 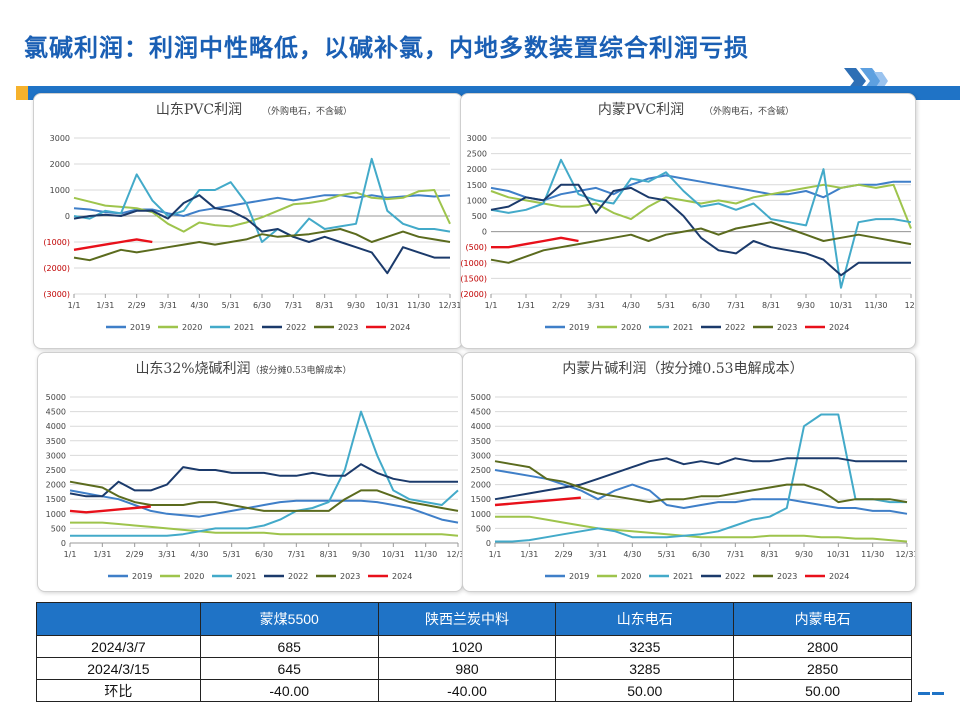 I want to click on legend-label: 2022, so click(x=735, y=576).